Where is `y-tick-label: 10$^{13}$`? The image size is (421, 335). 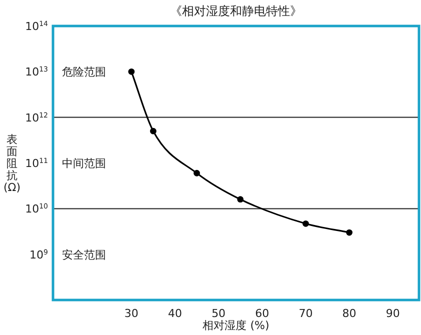 y-tick-label: 10$^{13}$ is located at coordinates (36, 72).